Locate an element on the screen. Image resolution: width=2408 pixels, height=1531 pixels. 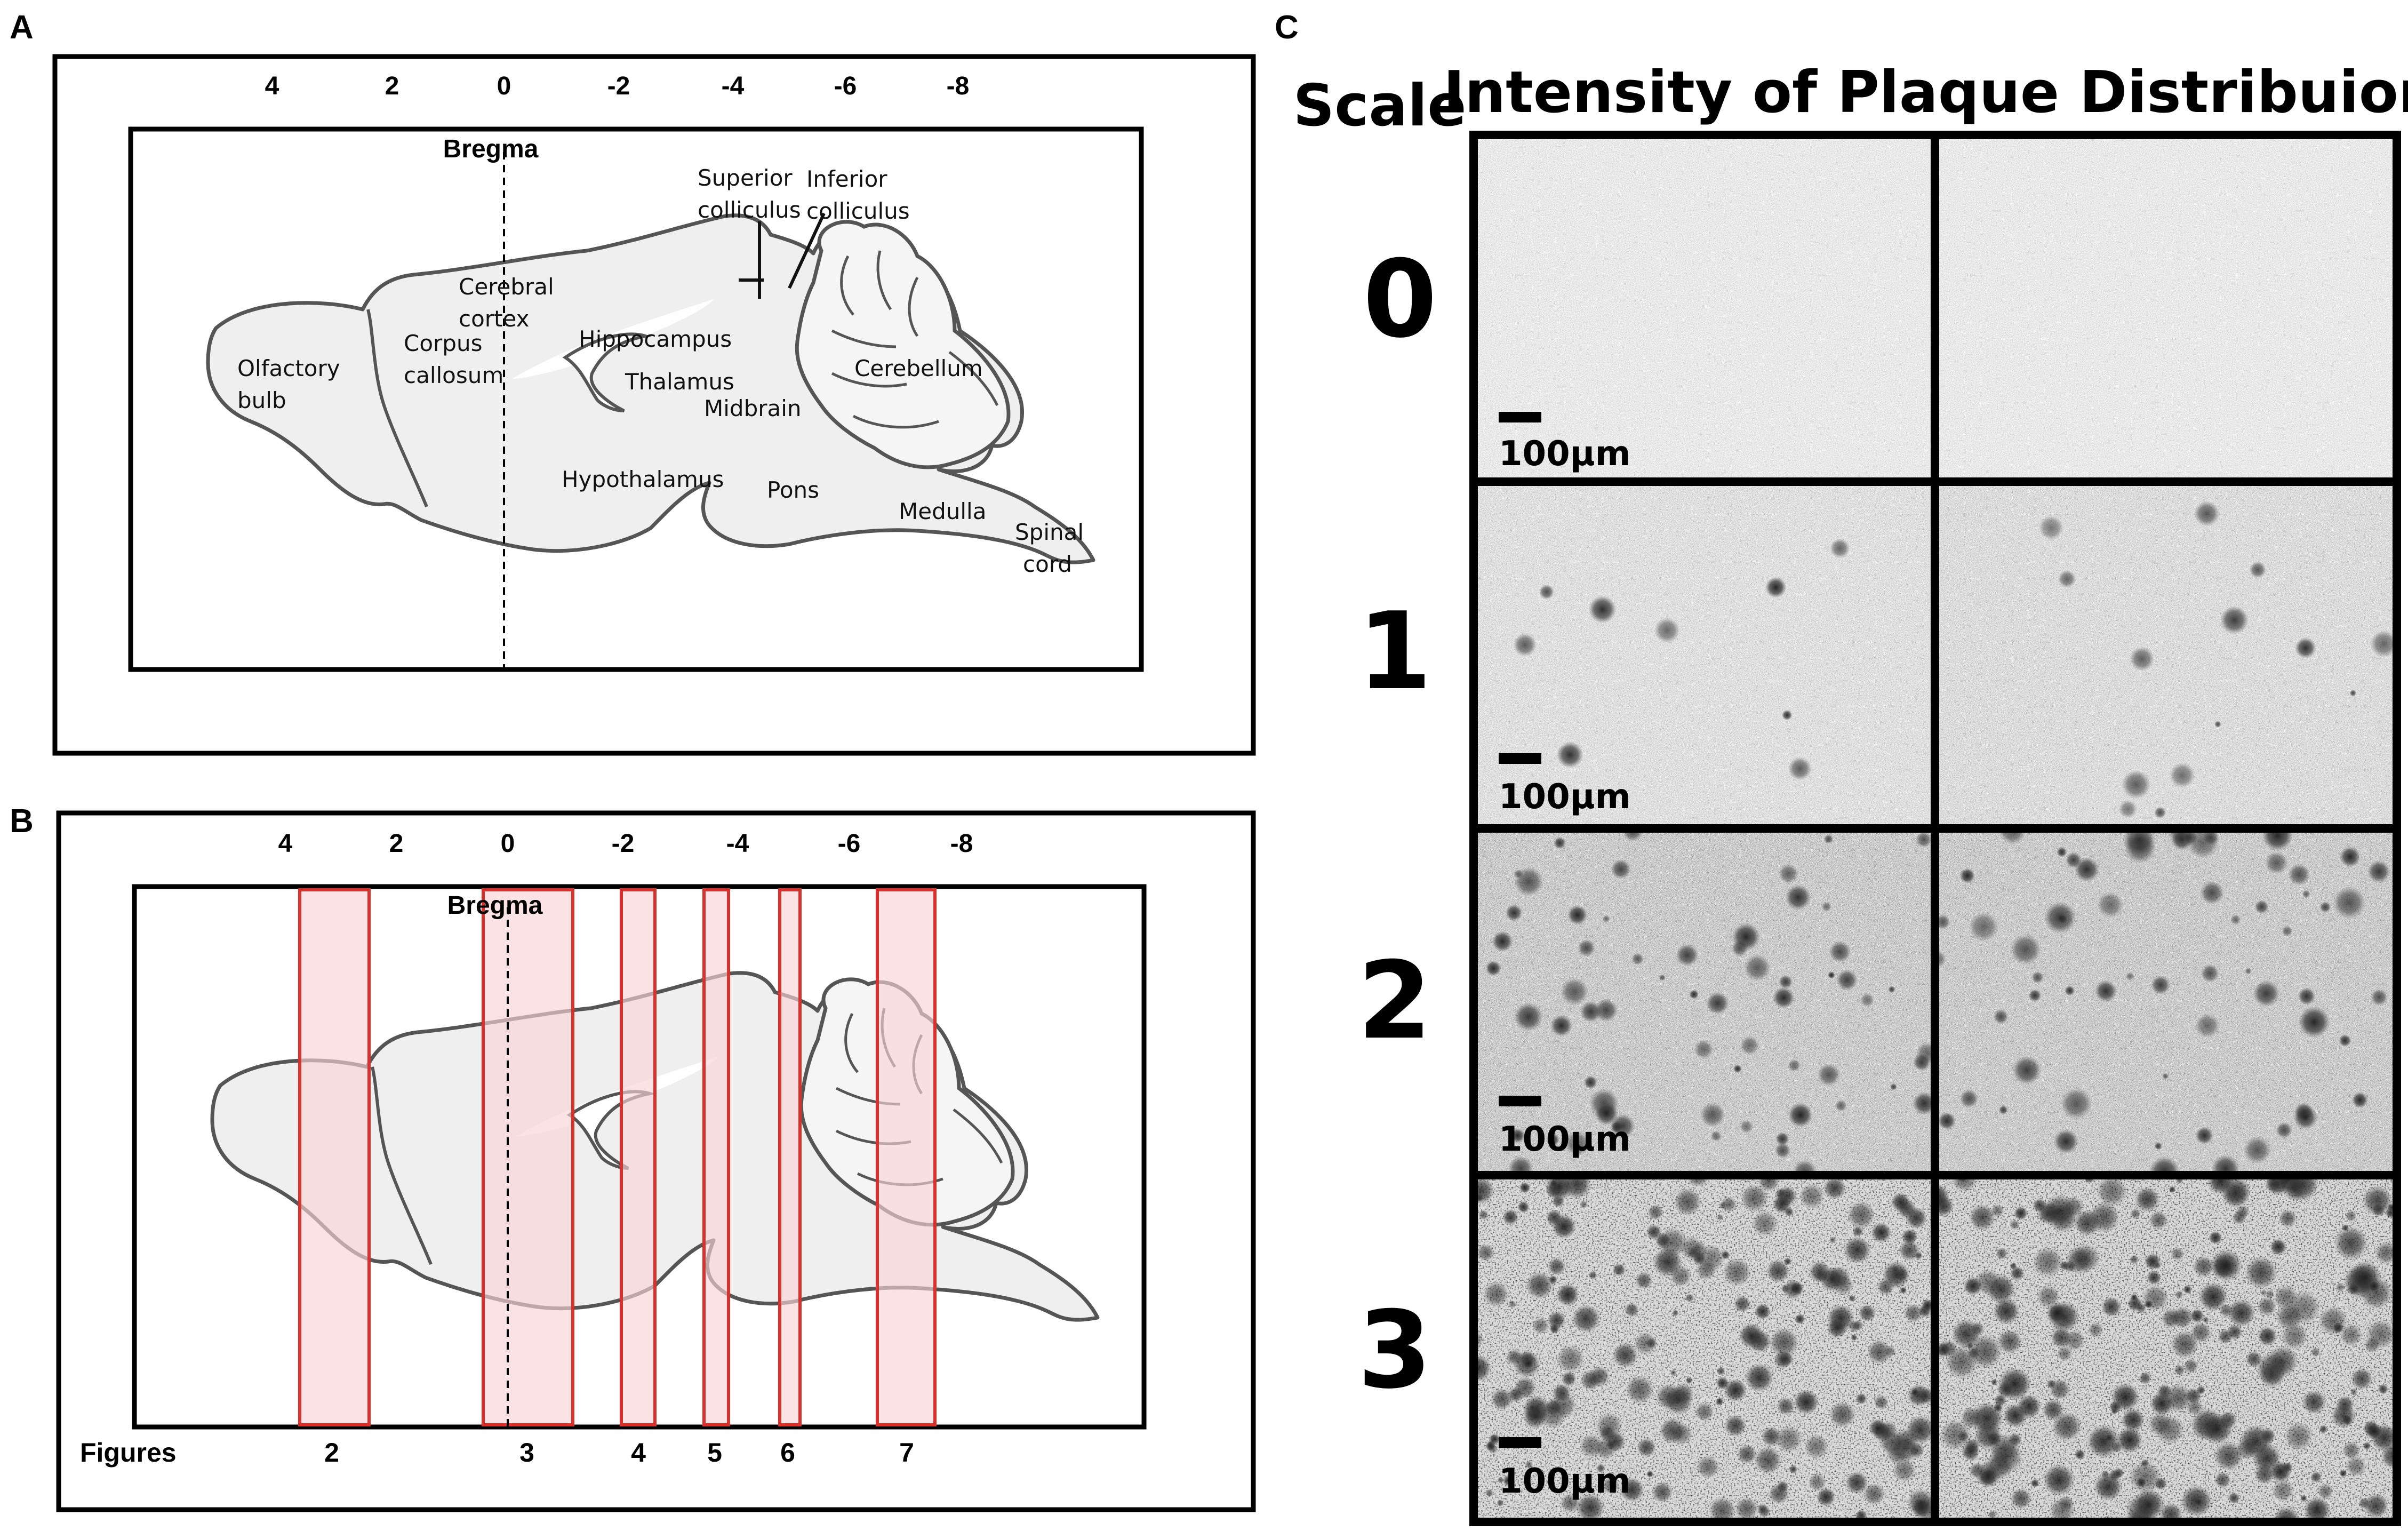
scale-column-heading: Scale is located at coordinates (1380, 106).